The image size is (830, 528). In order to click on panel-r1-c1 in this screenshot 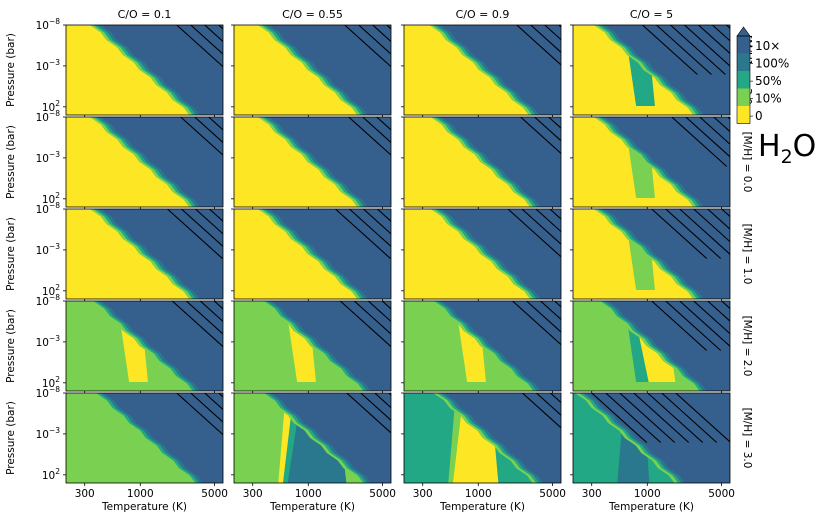, I will do `click(311, 163)`.